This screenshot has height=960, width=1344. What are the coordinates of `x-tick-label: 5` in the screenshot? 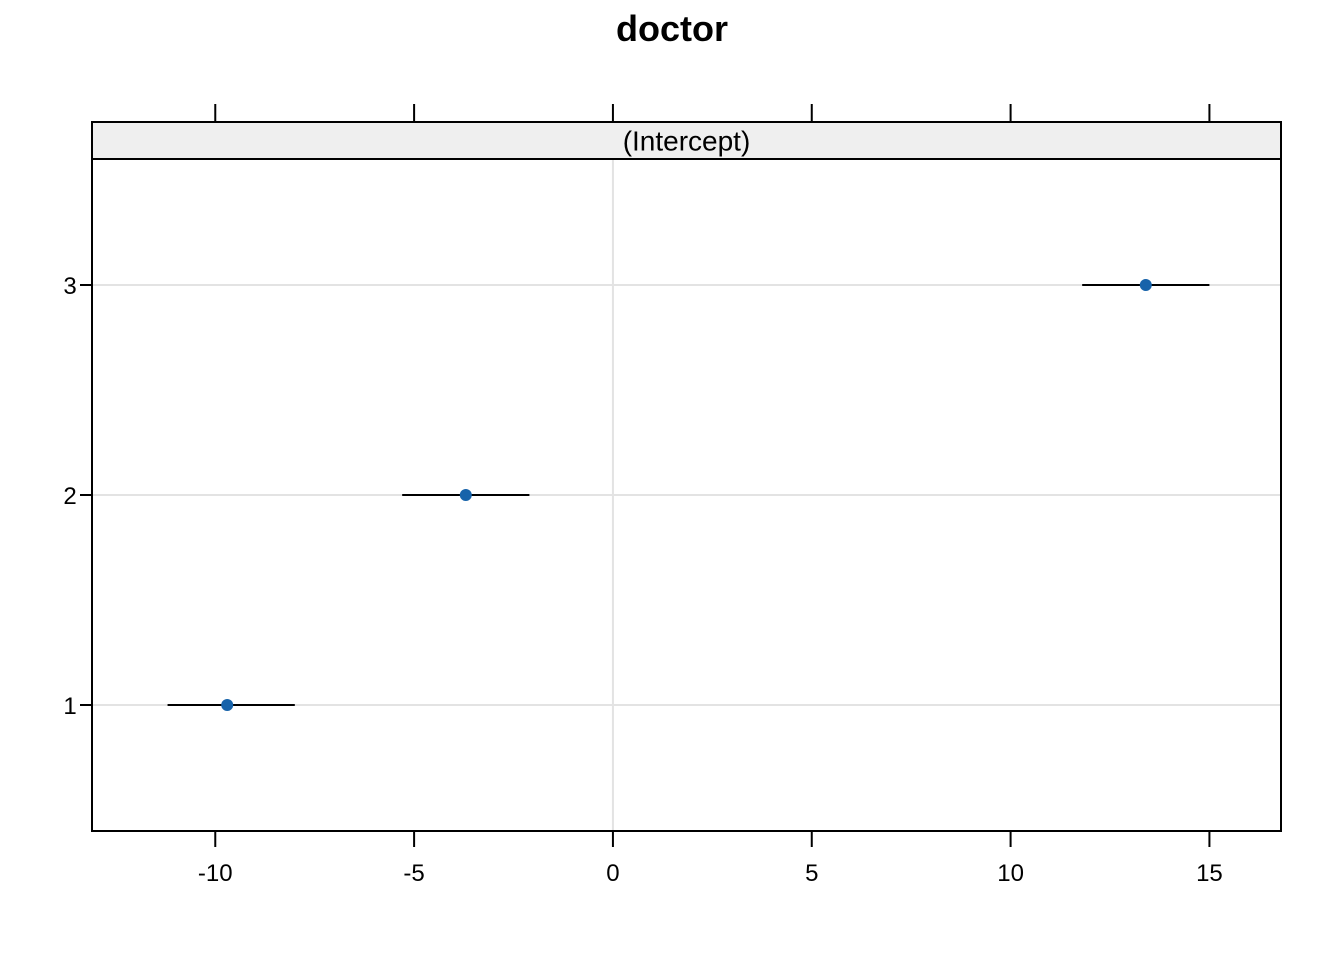 It's located at (811, 873).